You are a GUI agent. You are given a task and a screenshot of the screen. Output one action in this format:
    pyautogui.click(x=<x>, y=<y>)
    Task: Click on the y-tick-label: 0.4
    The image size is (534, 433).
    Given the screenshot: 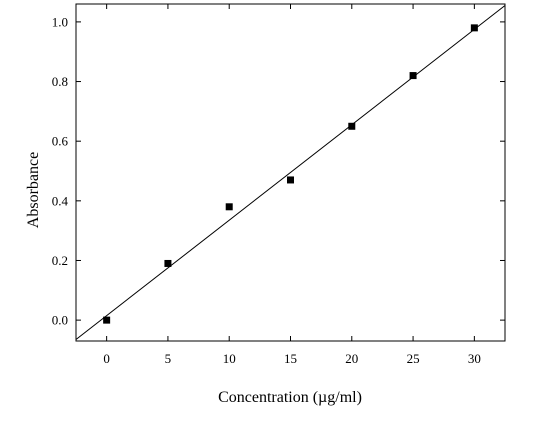 What is the action you would take?
    pyautogui.click(x=60, y=200)
    